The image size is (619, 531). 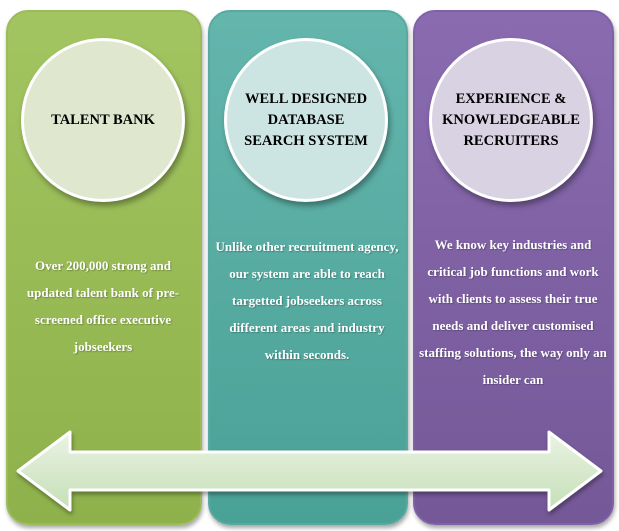 I want to click on recruiters-title: EXPERIENCE & KNOWLEDGEABLE RECRUITERS, so click(x=511, y=119).